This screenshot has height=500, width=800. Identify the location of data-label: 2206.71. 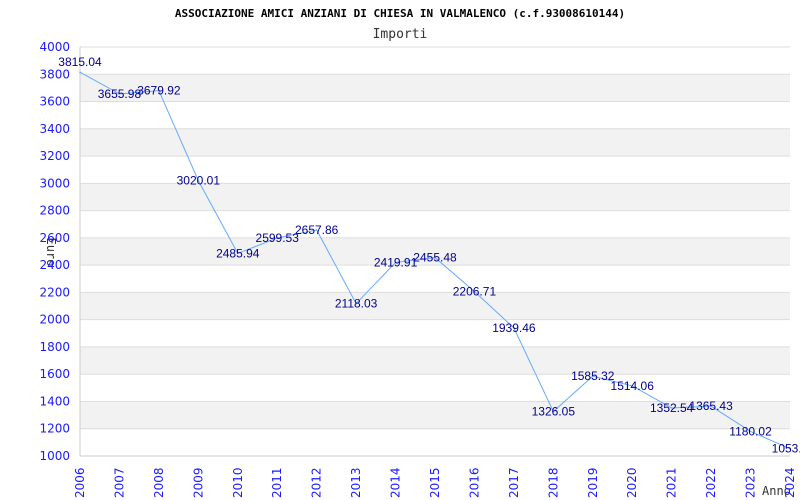
(475, 291).